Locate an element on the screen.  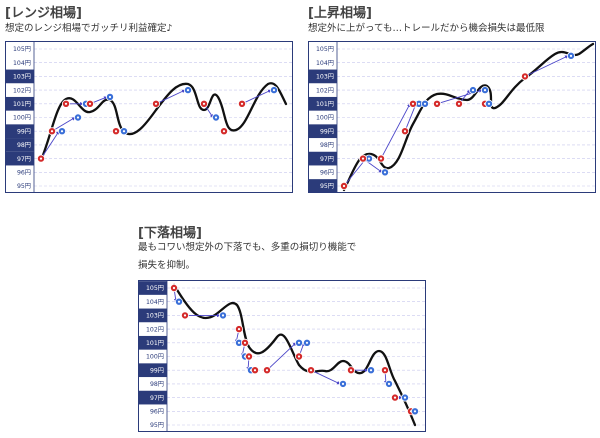
panel-description: 想定外に上がっても…トレールだから機会損失は最低限 is located at coordinates (426, 28).